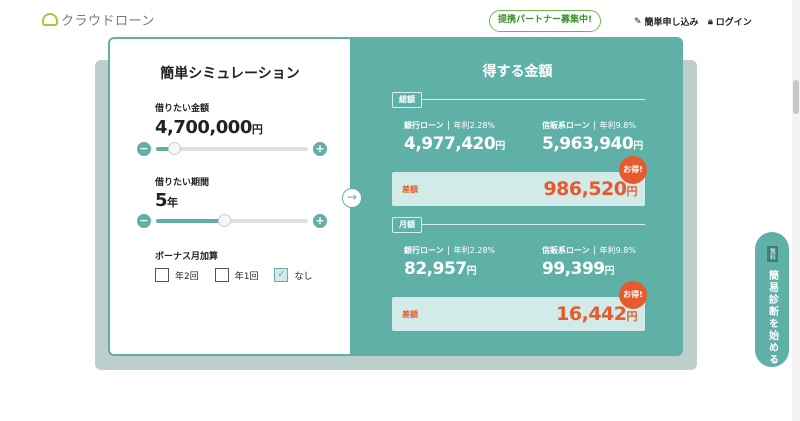 Image resolution: width=800 pixels, height=421 pixels. Describe the element at coordinates (320, 149) in the screenshot. I see `amount-plus-button: +` at that location.